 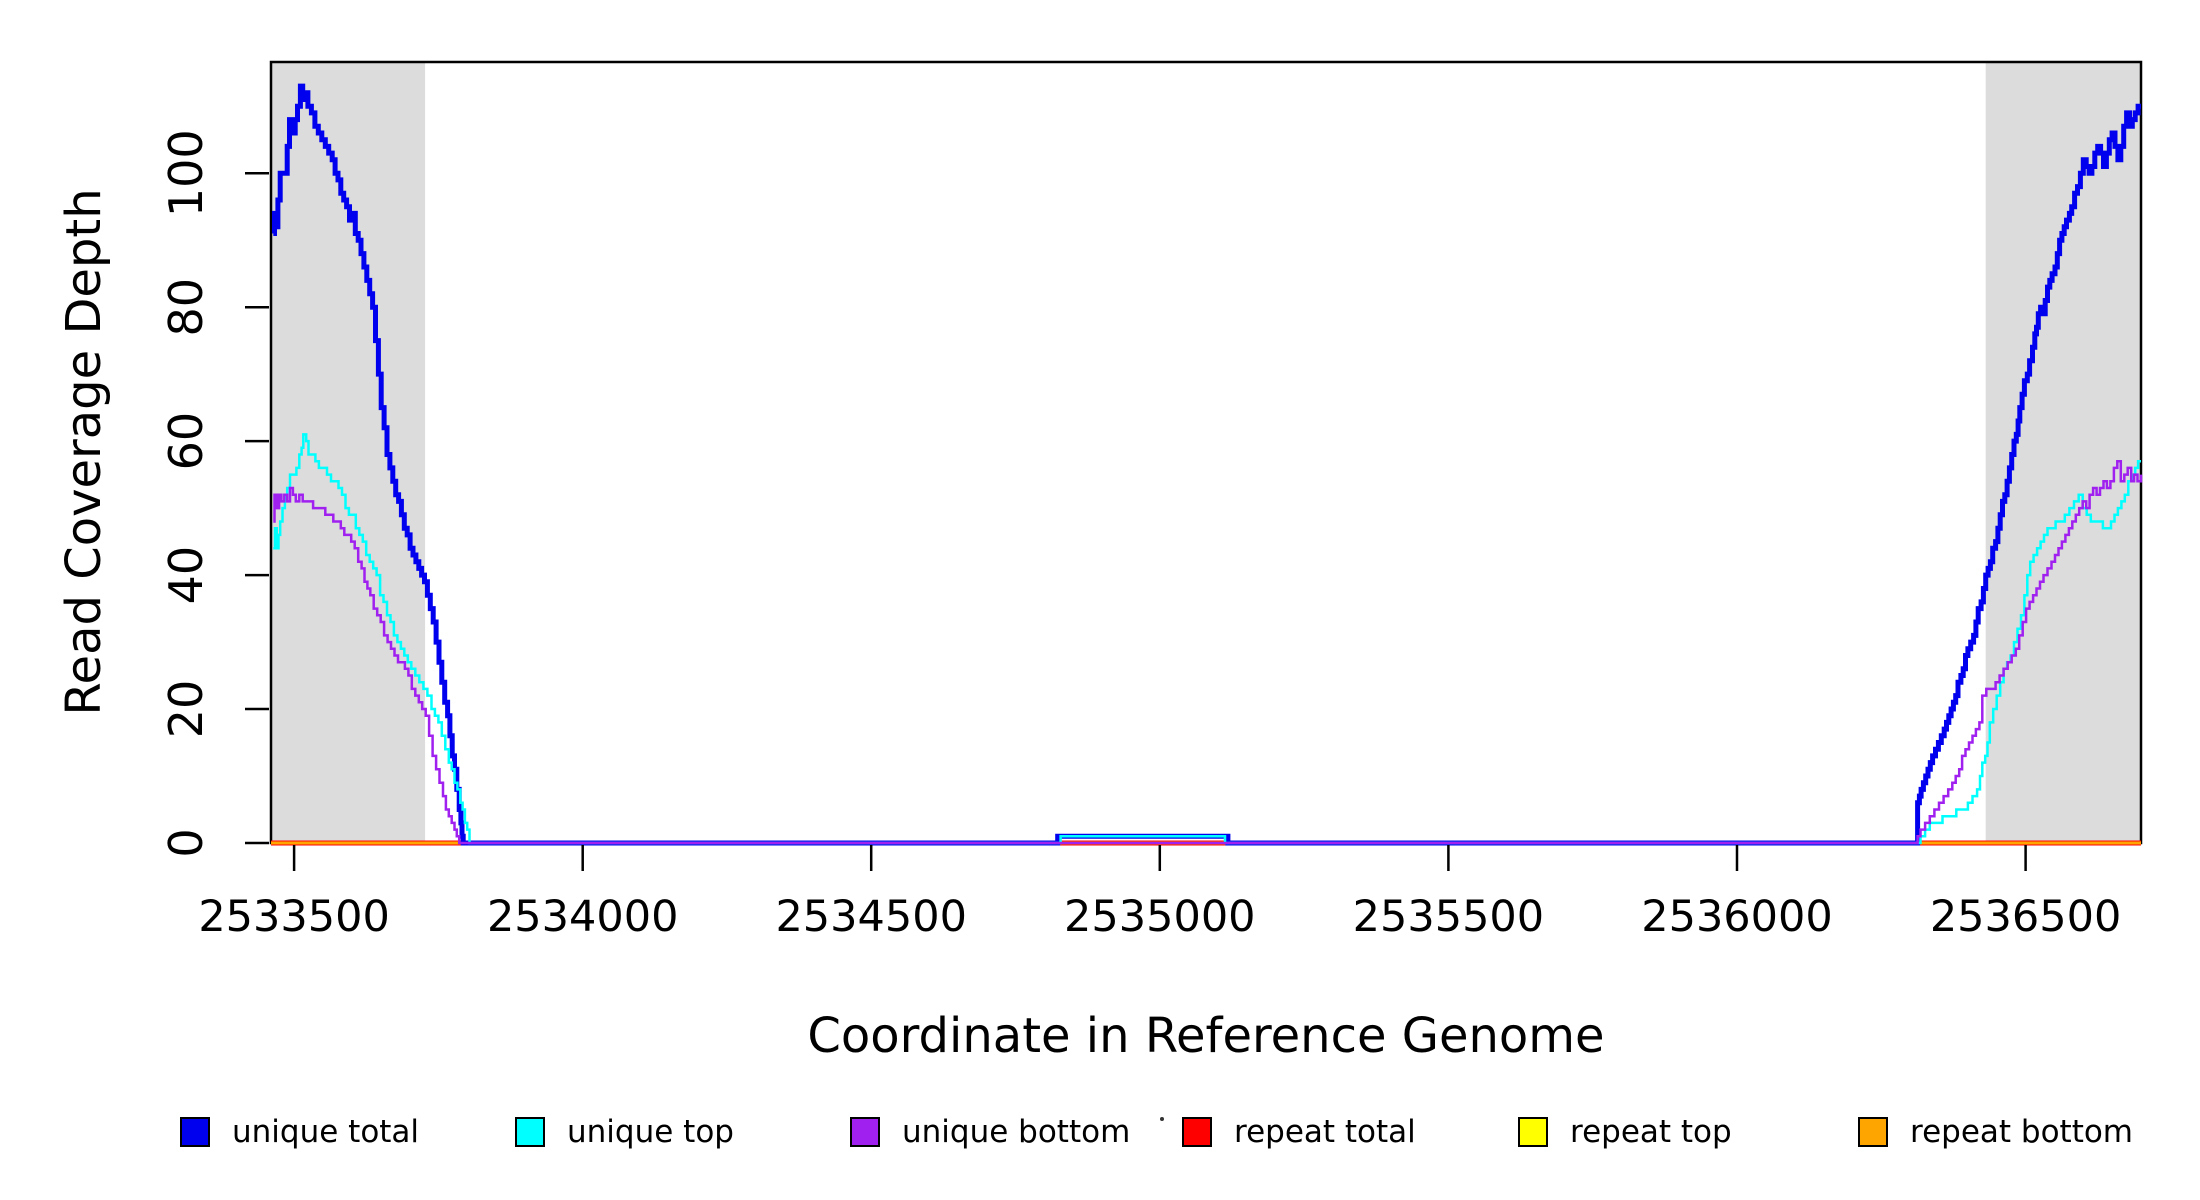 I want to click on legend-swatch-unique-bottom, so click(x=865, y=1132).